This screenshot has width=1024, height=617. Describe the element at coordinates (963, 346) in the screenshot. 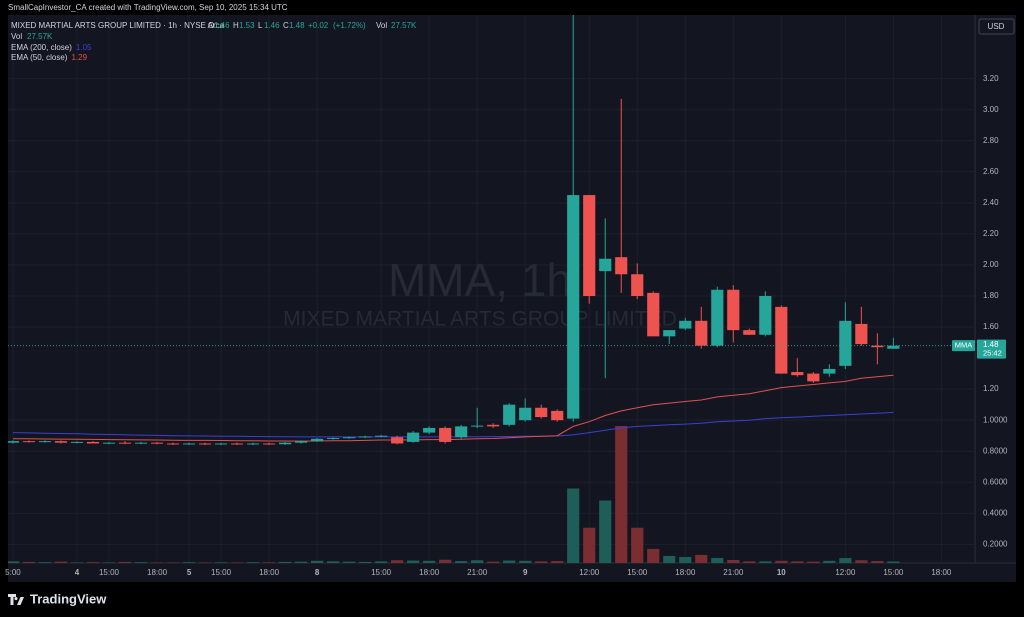

I see `symbol-tag` at that location.